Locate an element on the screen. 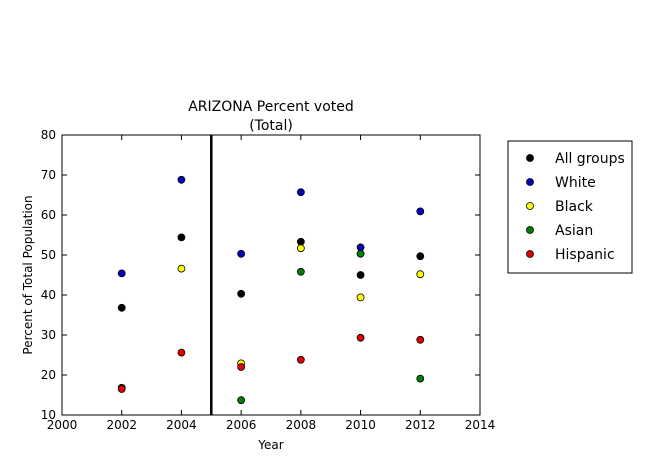 The height and width of the screenshot is (467, 660). chart-title-line1: ARIZONA Percent voted is located at coordinates (271, 107).